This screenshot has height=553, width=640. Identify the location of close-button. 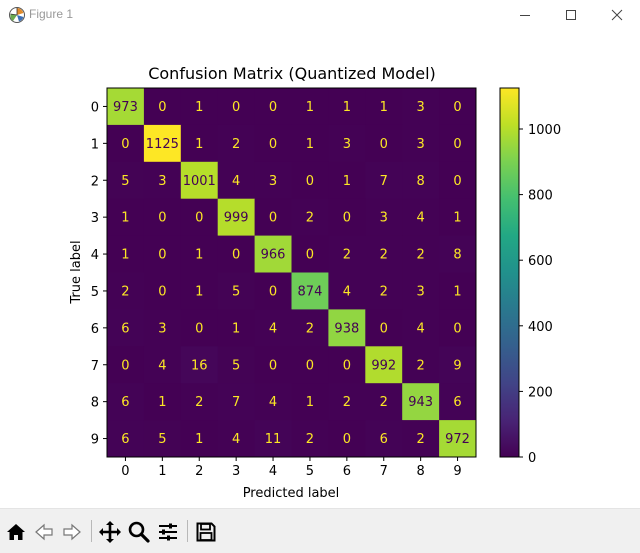
(617, 15).